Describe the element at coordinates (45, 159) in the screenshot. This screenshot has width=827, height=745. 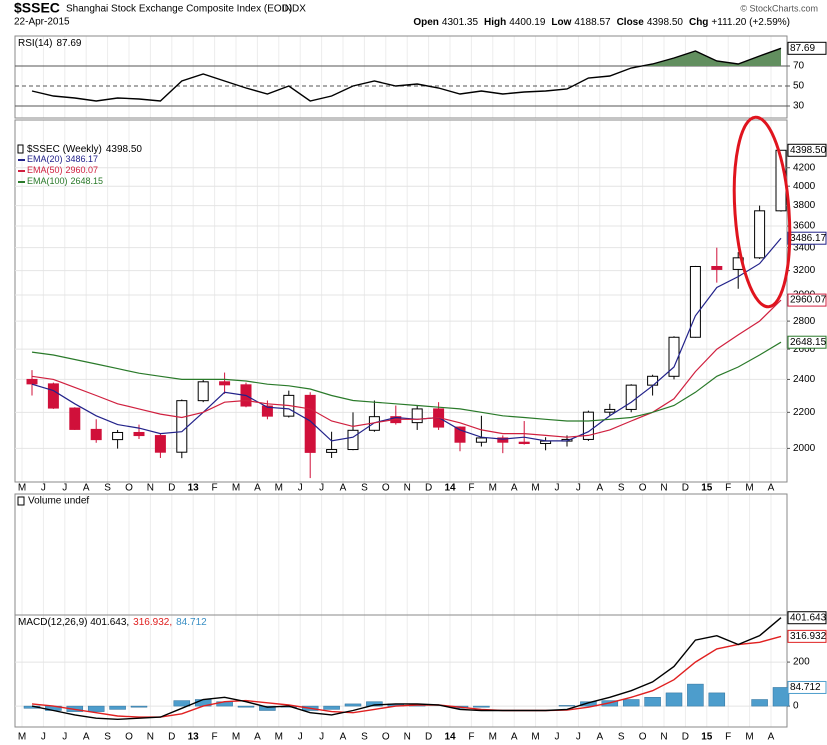
I see `legend-name: EMA(20)` at that location.